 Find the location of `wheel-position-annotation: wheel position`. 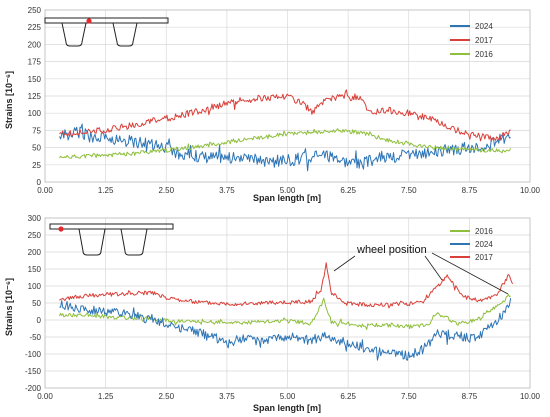

wheel-position-annotation: wheel position is located at coordinates (421, 269).